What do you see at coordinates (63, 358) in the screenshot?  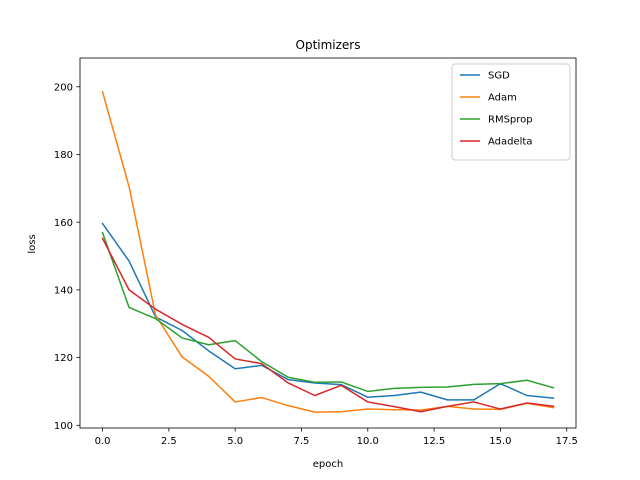 I see `y-tick-label: 120` at bounding box center [63, 358].